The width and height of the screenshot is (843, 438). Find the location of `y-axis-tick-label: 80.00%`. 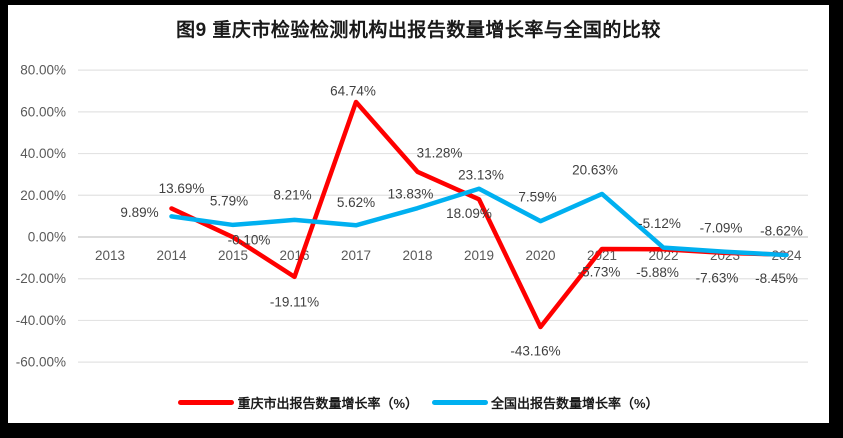

y-axis-tick-label: 80.00% is located at coordinates (43, 70).